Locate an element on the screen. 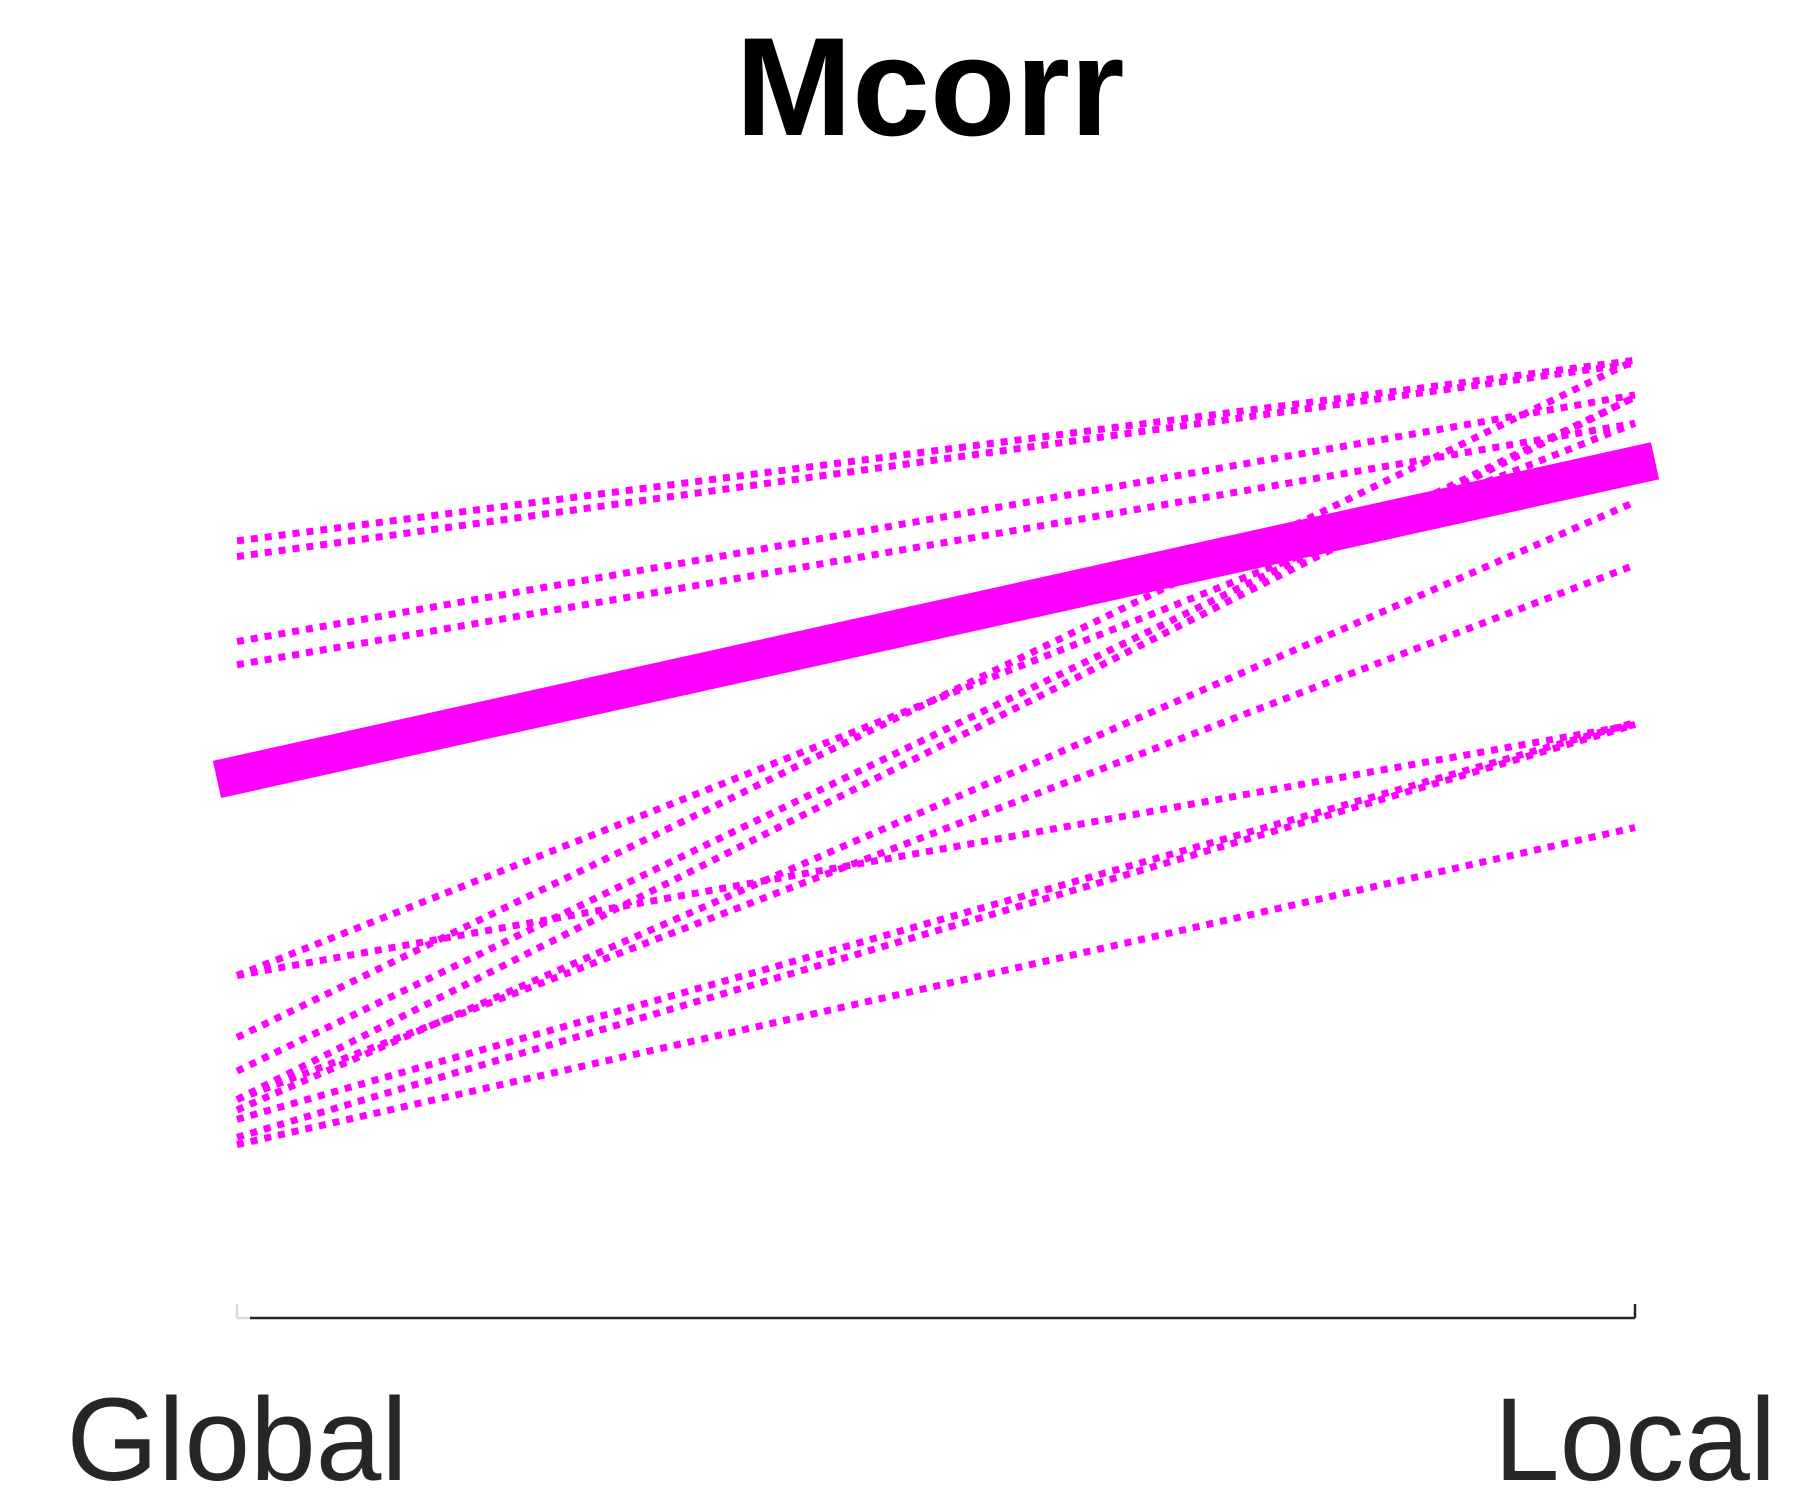 This screenshot has width=1800, height=1500. x-tick-label-local: Local is located at coordinates (1635, 1437).